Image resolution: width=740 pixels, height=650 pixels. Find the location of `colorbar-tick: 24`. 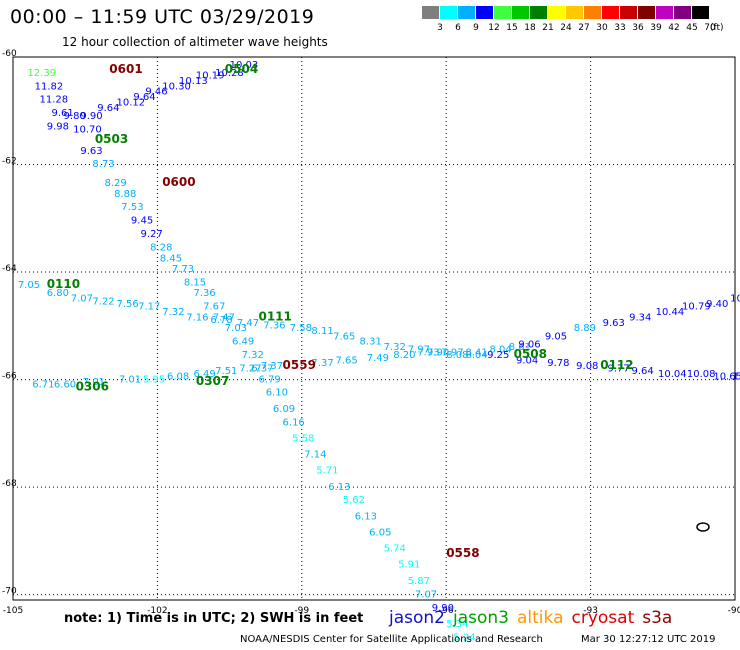

colorbar-tick: 24 is located at coordinates (566, 28).